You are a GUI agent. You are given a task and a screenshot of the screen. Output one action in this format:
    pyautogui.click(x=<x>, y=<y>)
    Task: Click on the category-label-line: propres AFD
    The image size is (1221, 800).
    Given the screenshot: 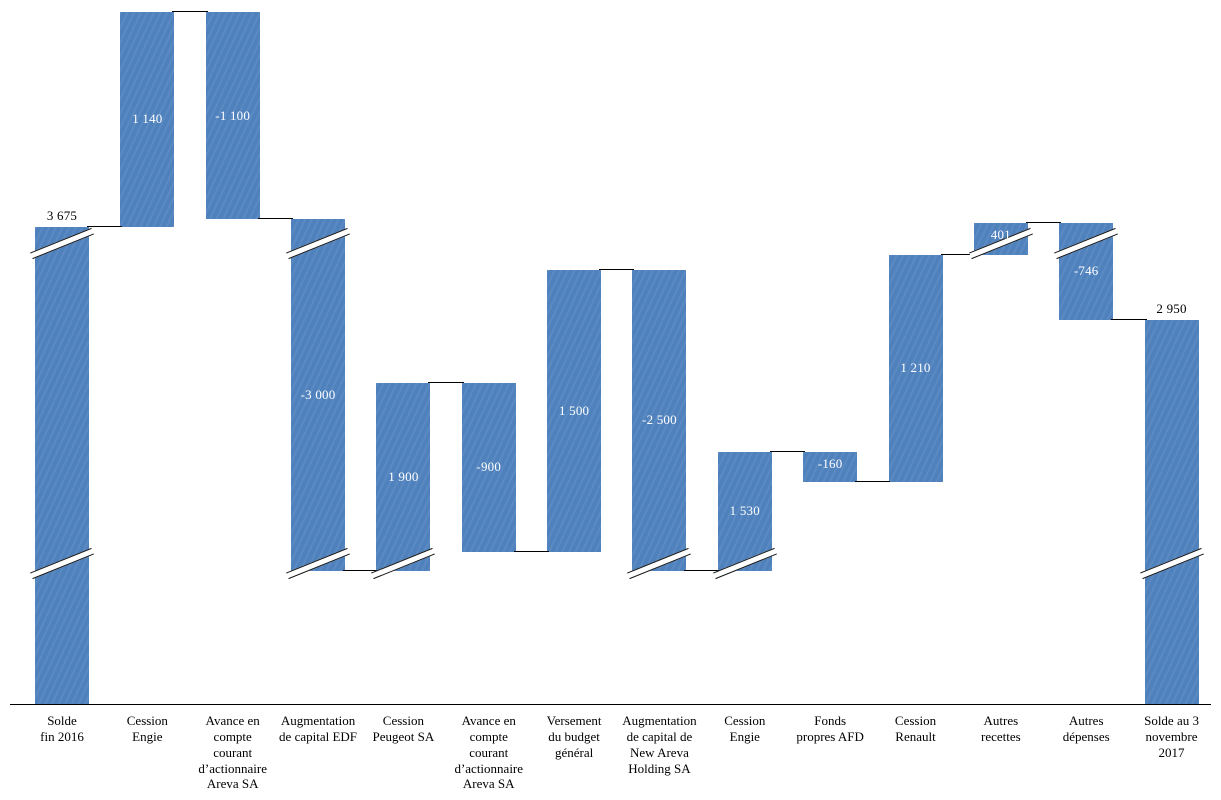 What is the action you would take?
    pyautogui.click(x=830, y=736)
    